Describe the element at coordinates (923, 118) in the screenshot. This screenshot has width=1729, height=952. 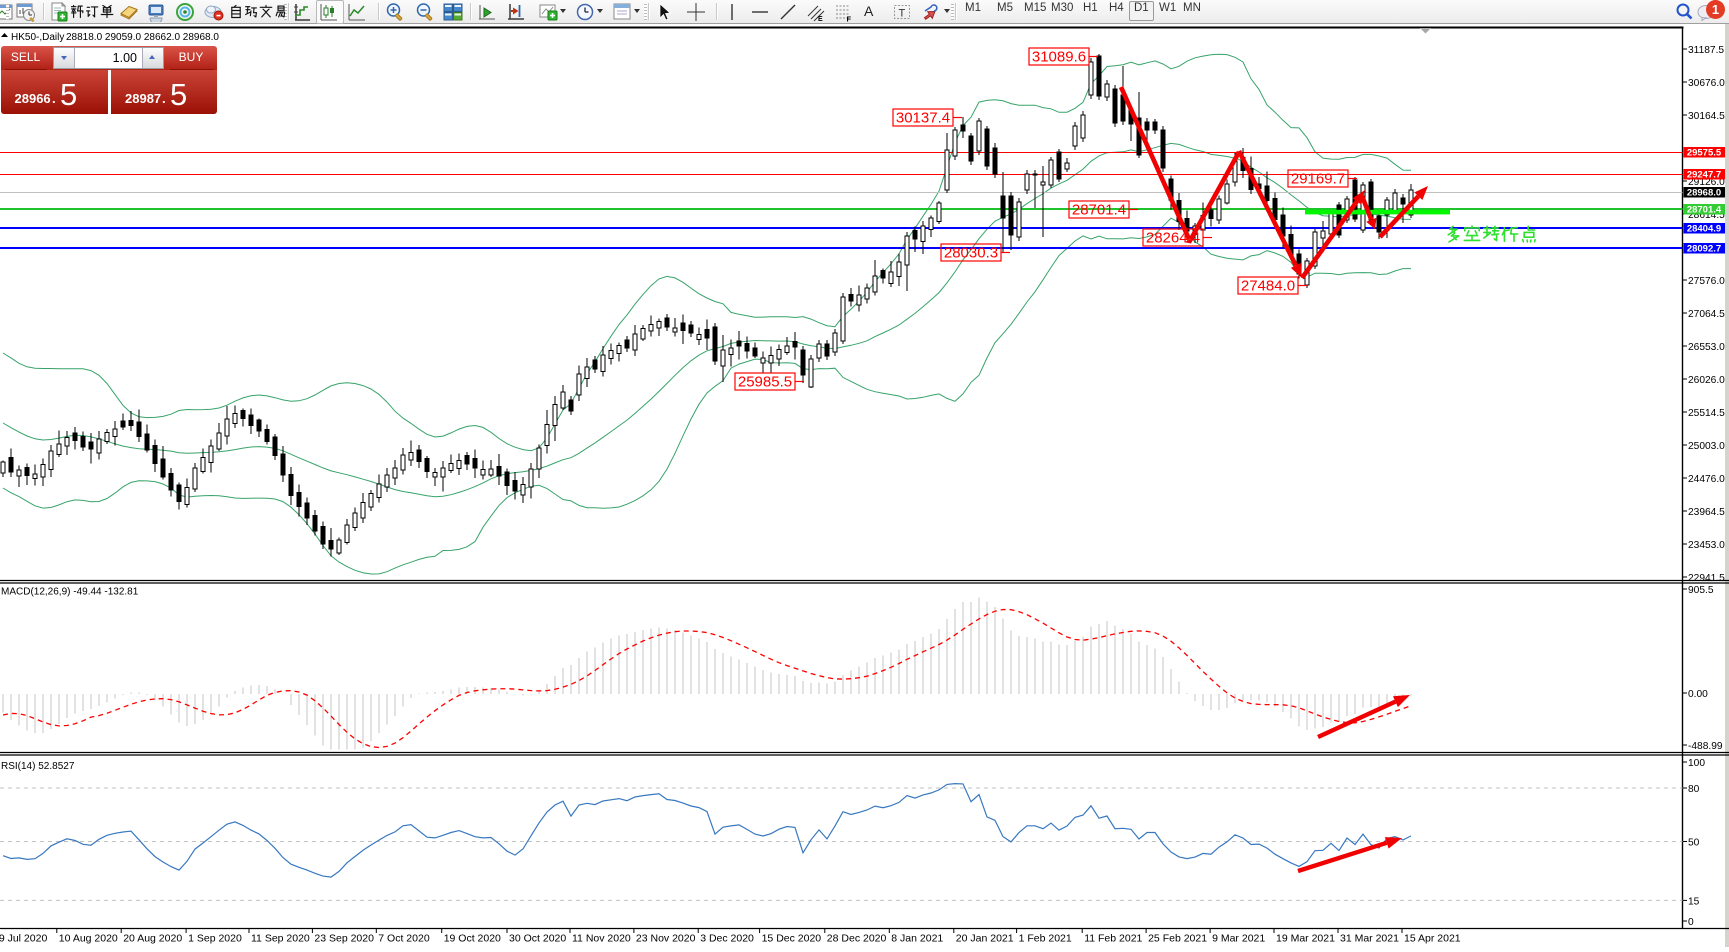
I see `svg-text: 30137.4` at that location.